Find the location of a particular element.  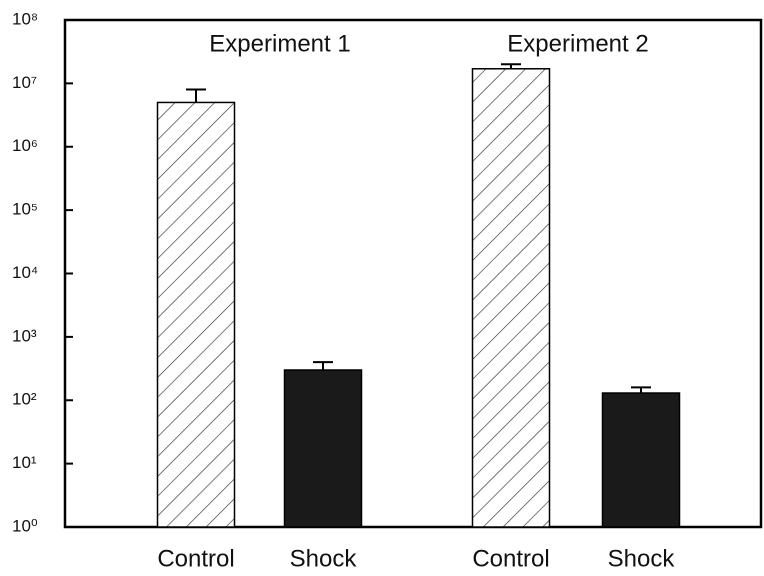

y-tick-label: 10² is located at coordinates (24, 399).